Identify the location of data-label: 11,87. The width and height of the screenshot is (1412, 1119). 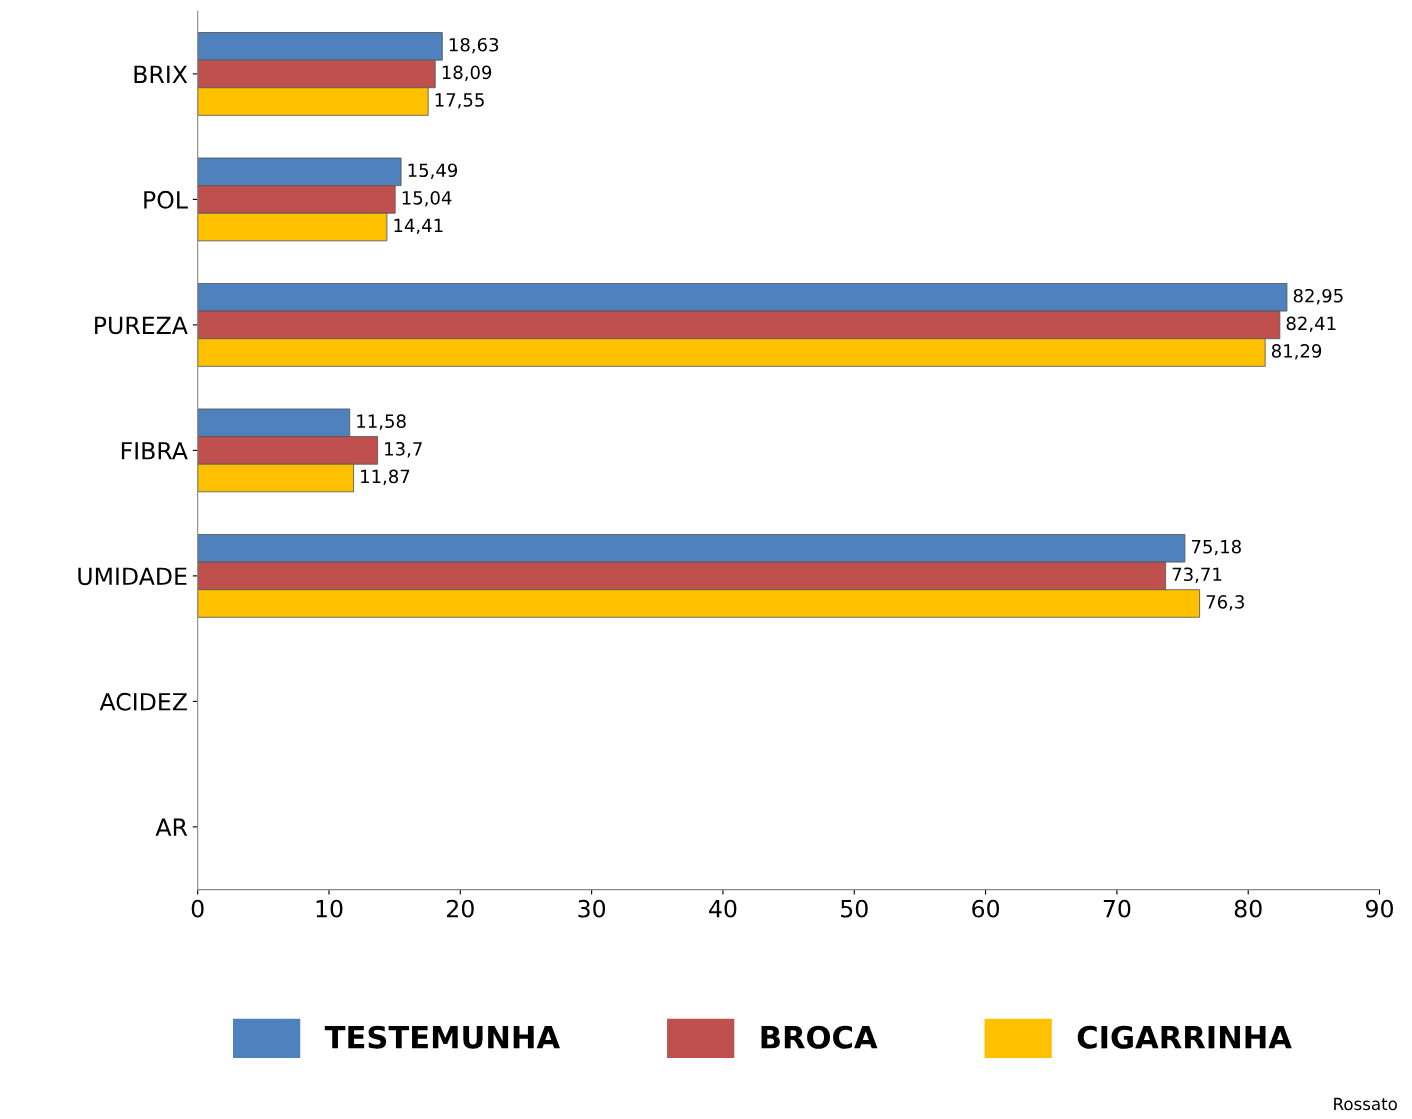
(385, 477).